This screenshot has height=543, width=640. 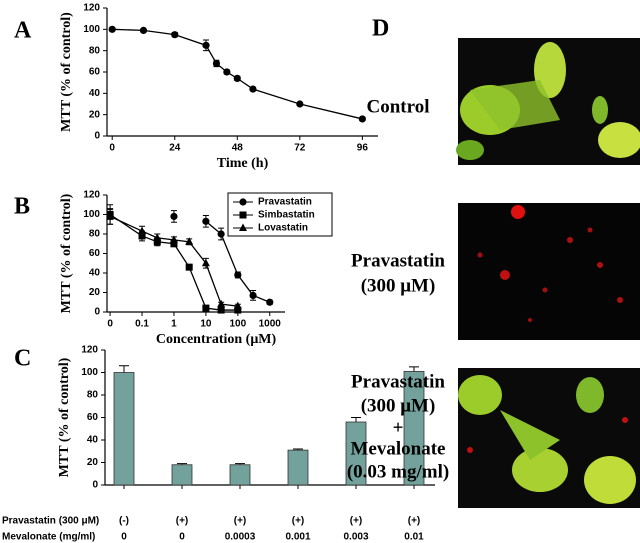 I want to click on legend-label: Pravastatin, so click(x=285, y=202).